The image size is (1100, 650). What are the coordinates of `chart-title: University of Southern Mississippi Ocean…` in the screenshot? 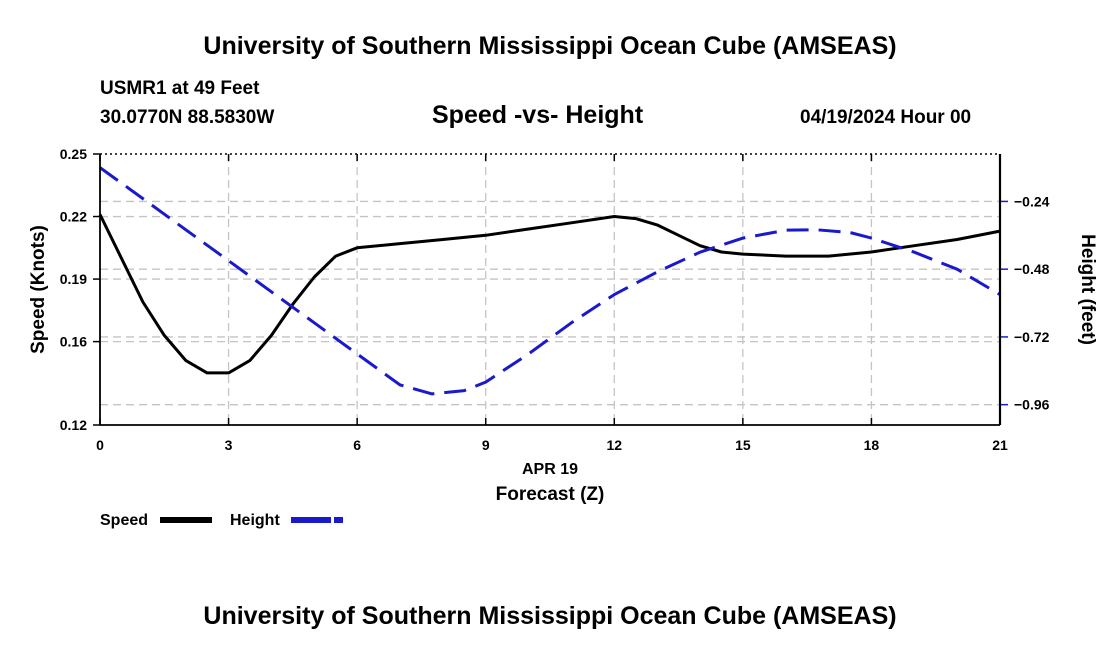 It's located at (550, 46).